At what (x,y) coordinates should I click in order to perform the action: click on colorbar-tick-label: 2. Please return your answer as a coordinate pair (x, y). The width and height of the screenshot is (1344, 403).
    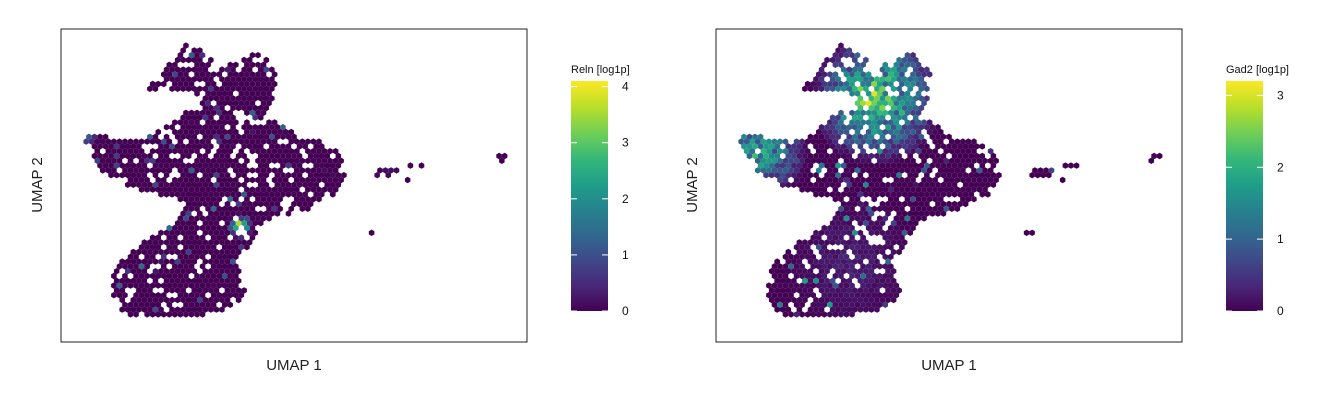
    Looking at the image, I should click on (1280, 167).